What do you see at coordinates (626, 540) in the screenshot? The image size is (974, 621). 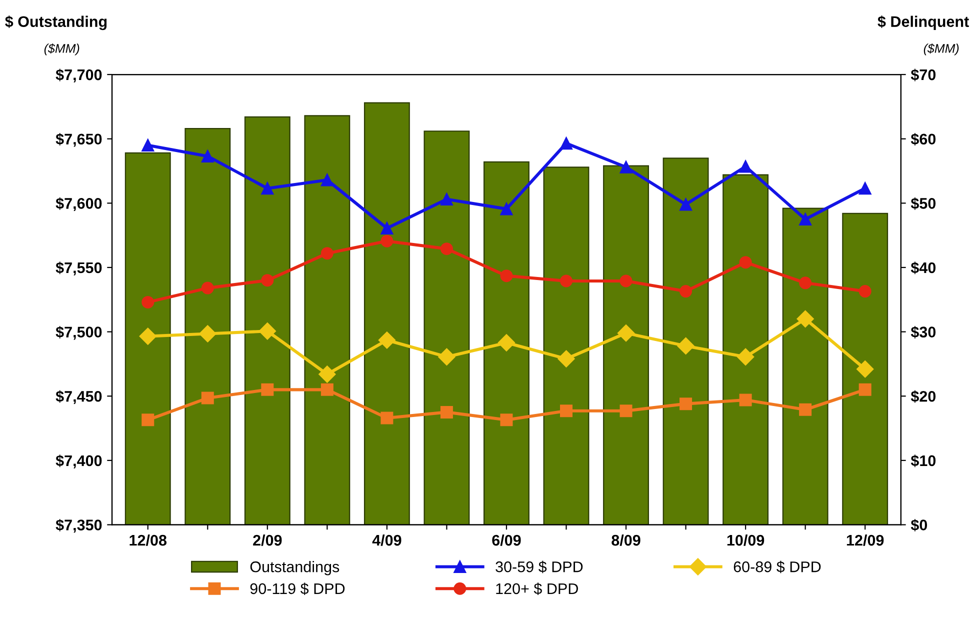 I see `x-tick-label: 8/09` at bounding box center [626, 540].